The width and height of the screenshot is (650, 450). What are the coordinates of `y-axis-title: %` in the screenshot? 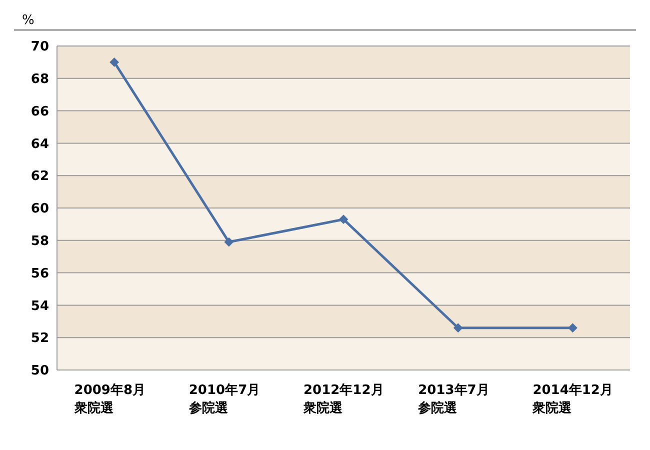 It's located at (28, 20).